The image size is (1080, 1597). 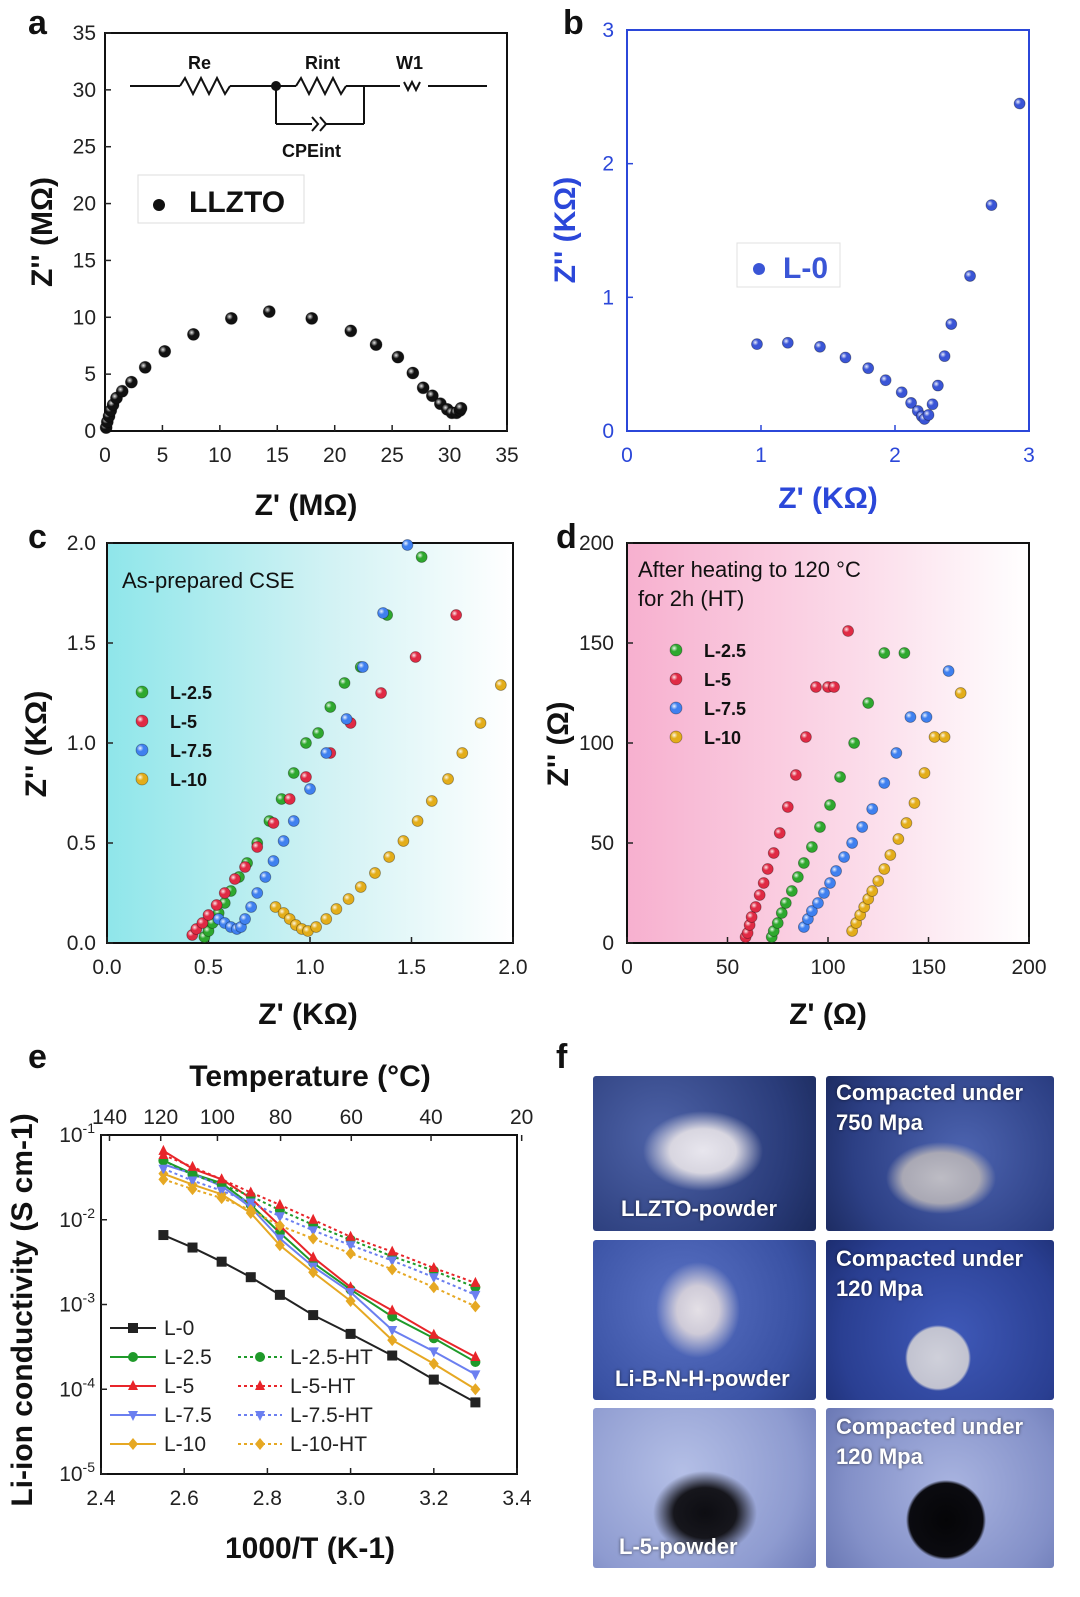 I want to click on photo-compacted-120-b: Compacted under 120 Mpa, so click(x=940, y=1488).